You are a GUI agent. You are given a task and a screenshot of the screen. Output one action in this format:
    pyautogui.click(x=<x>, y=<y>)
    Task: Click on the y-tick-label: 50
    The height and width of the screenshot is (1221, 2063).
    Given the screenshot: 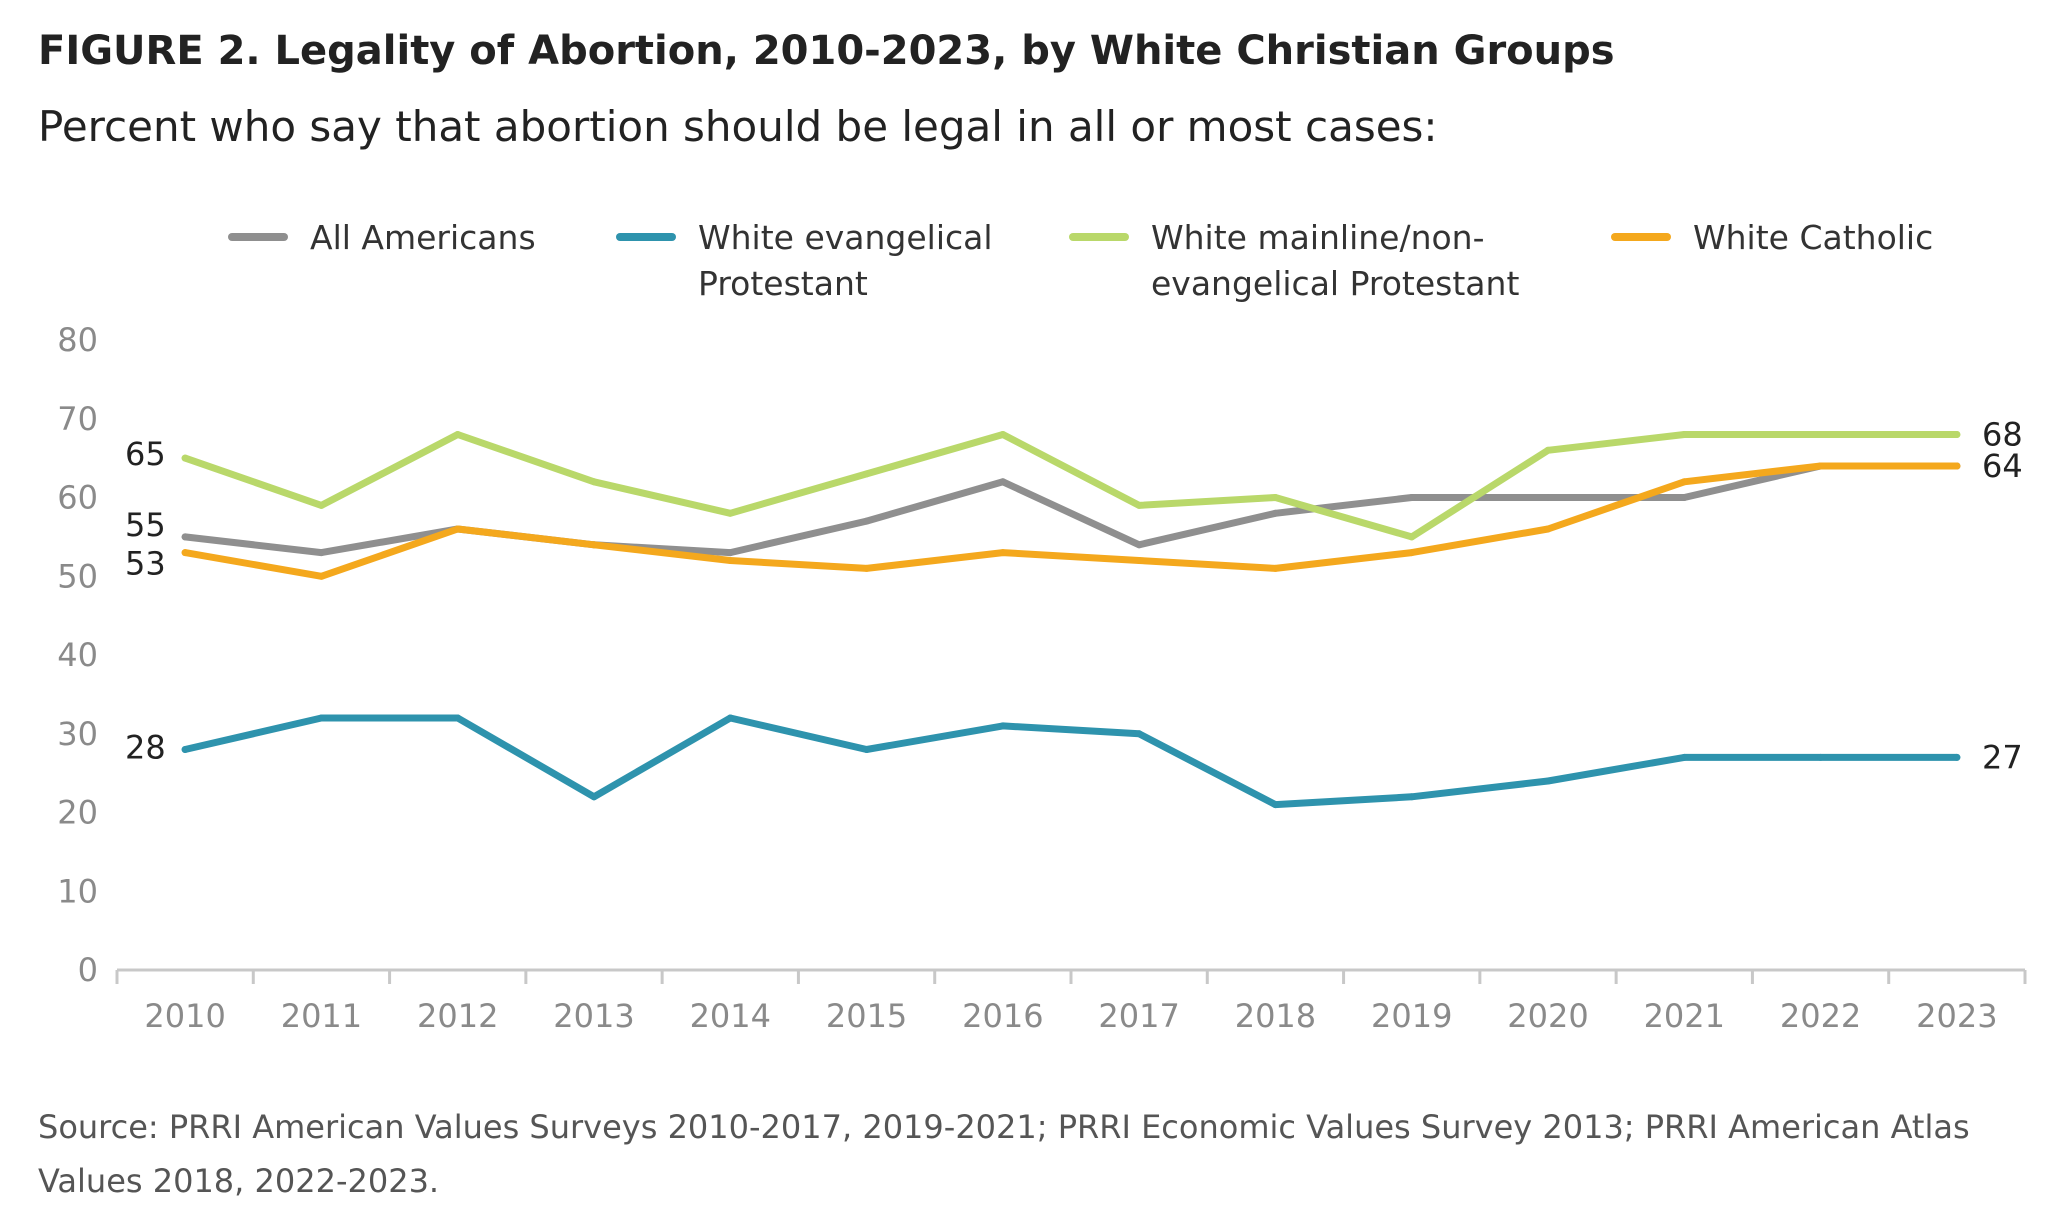 What is the action you would take?
    pyautogui.click(x=77, y=576)
    